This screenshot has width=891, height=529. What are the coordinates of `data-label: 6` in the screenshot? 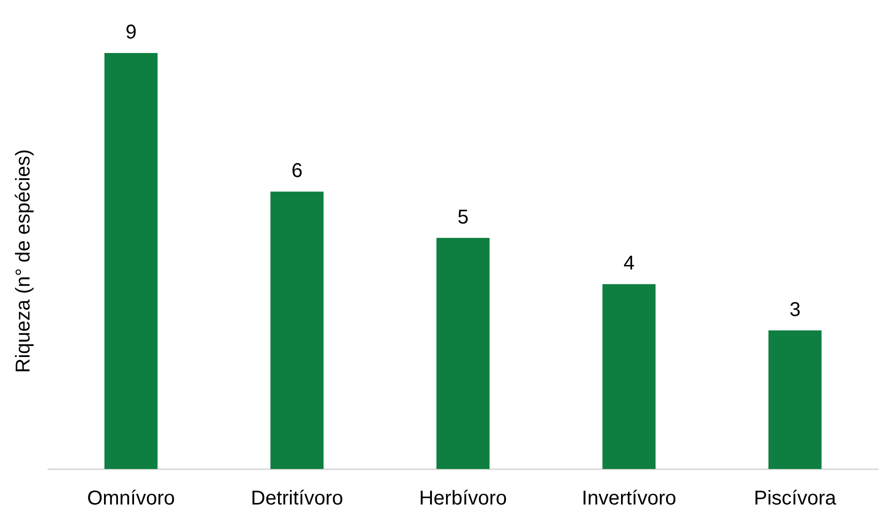 It's located at (297, 171).